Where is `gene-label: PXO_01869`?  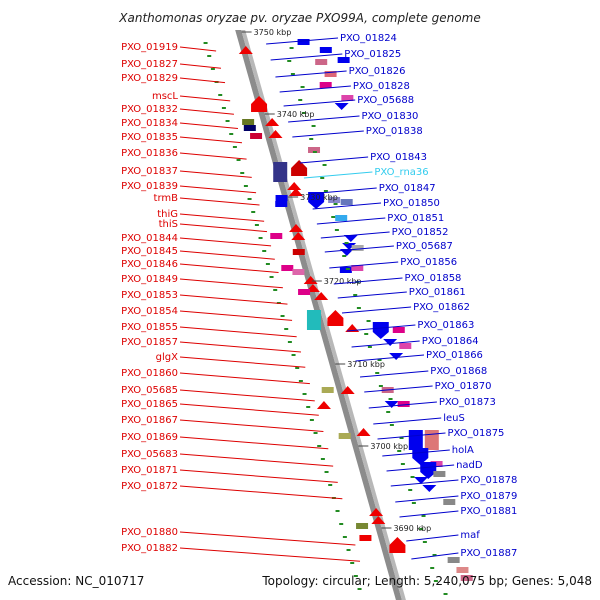
gene-label: PXO_01869 is located at coordinates (149, 437).